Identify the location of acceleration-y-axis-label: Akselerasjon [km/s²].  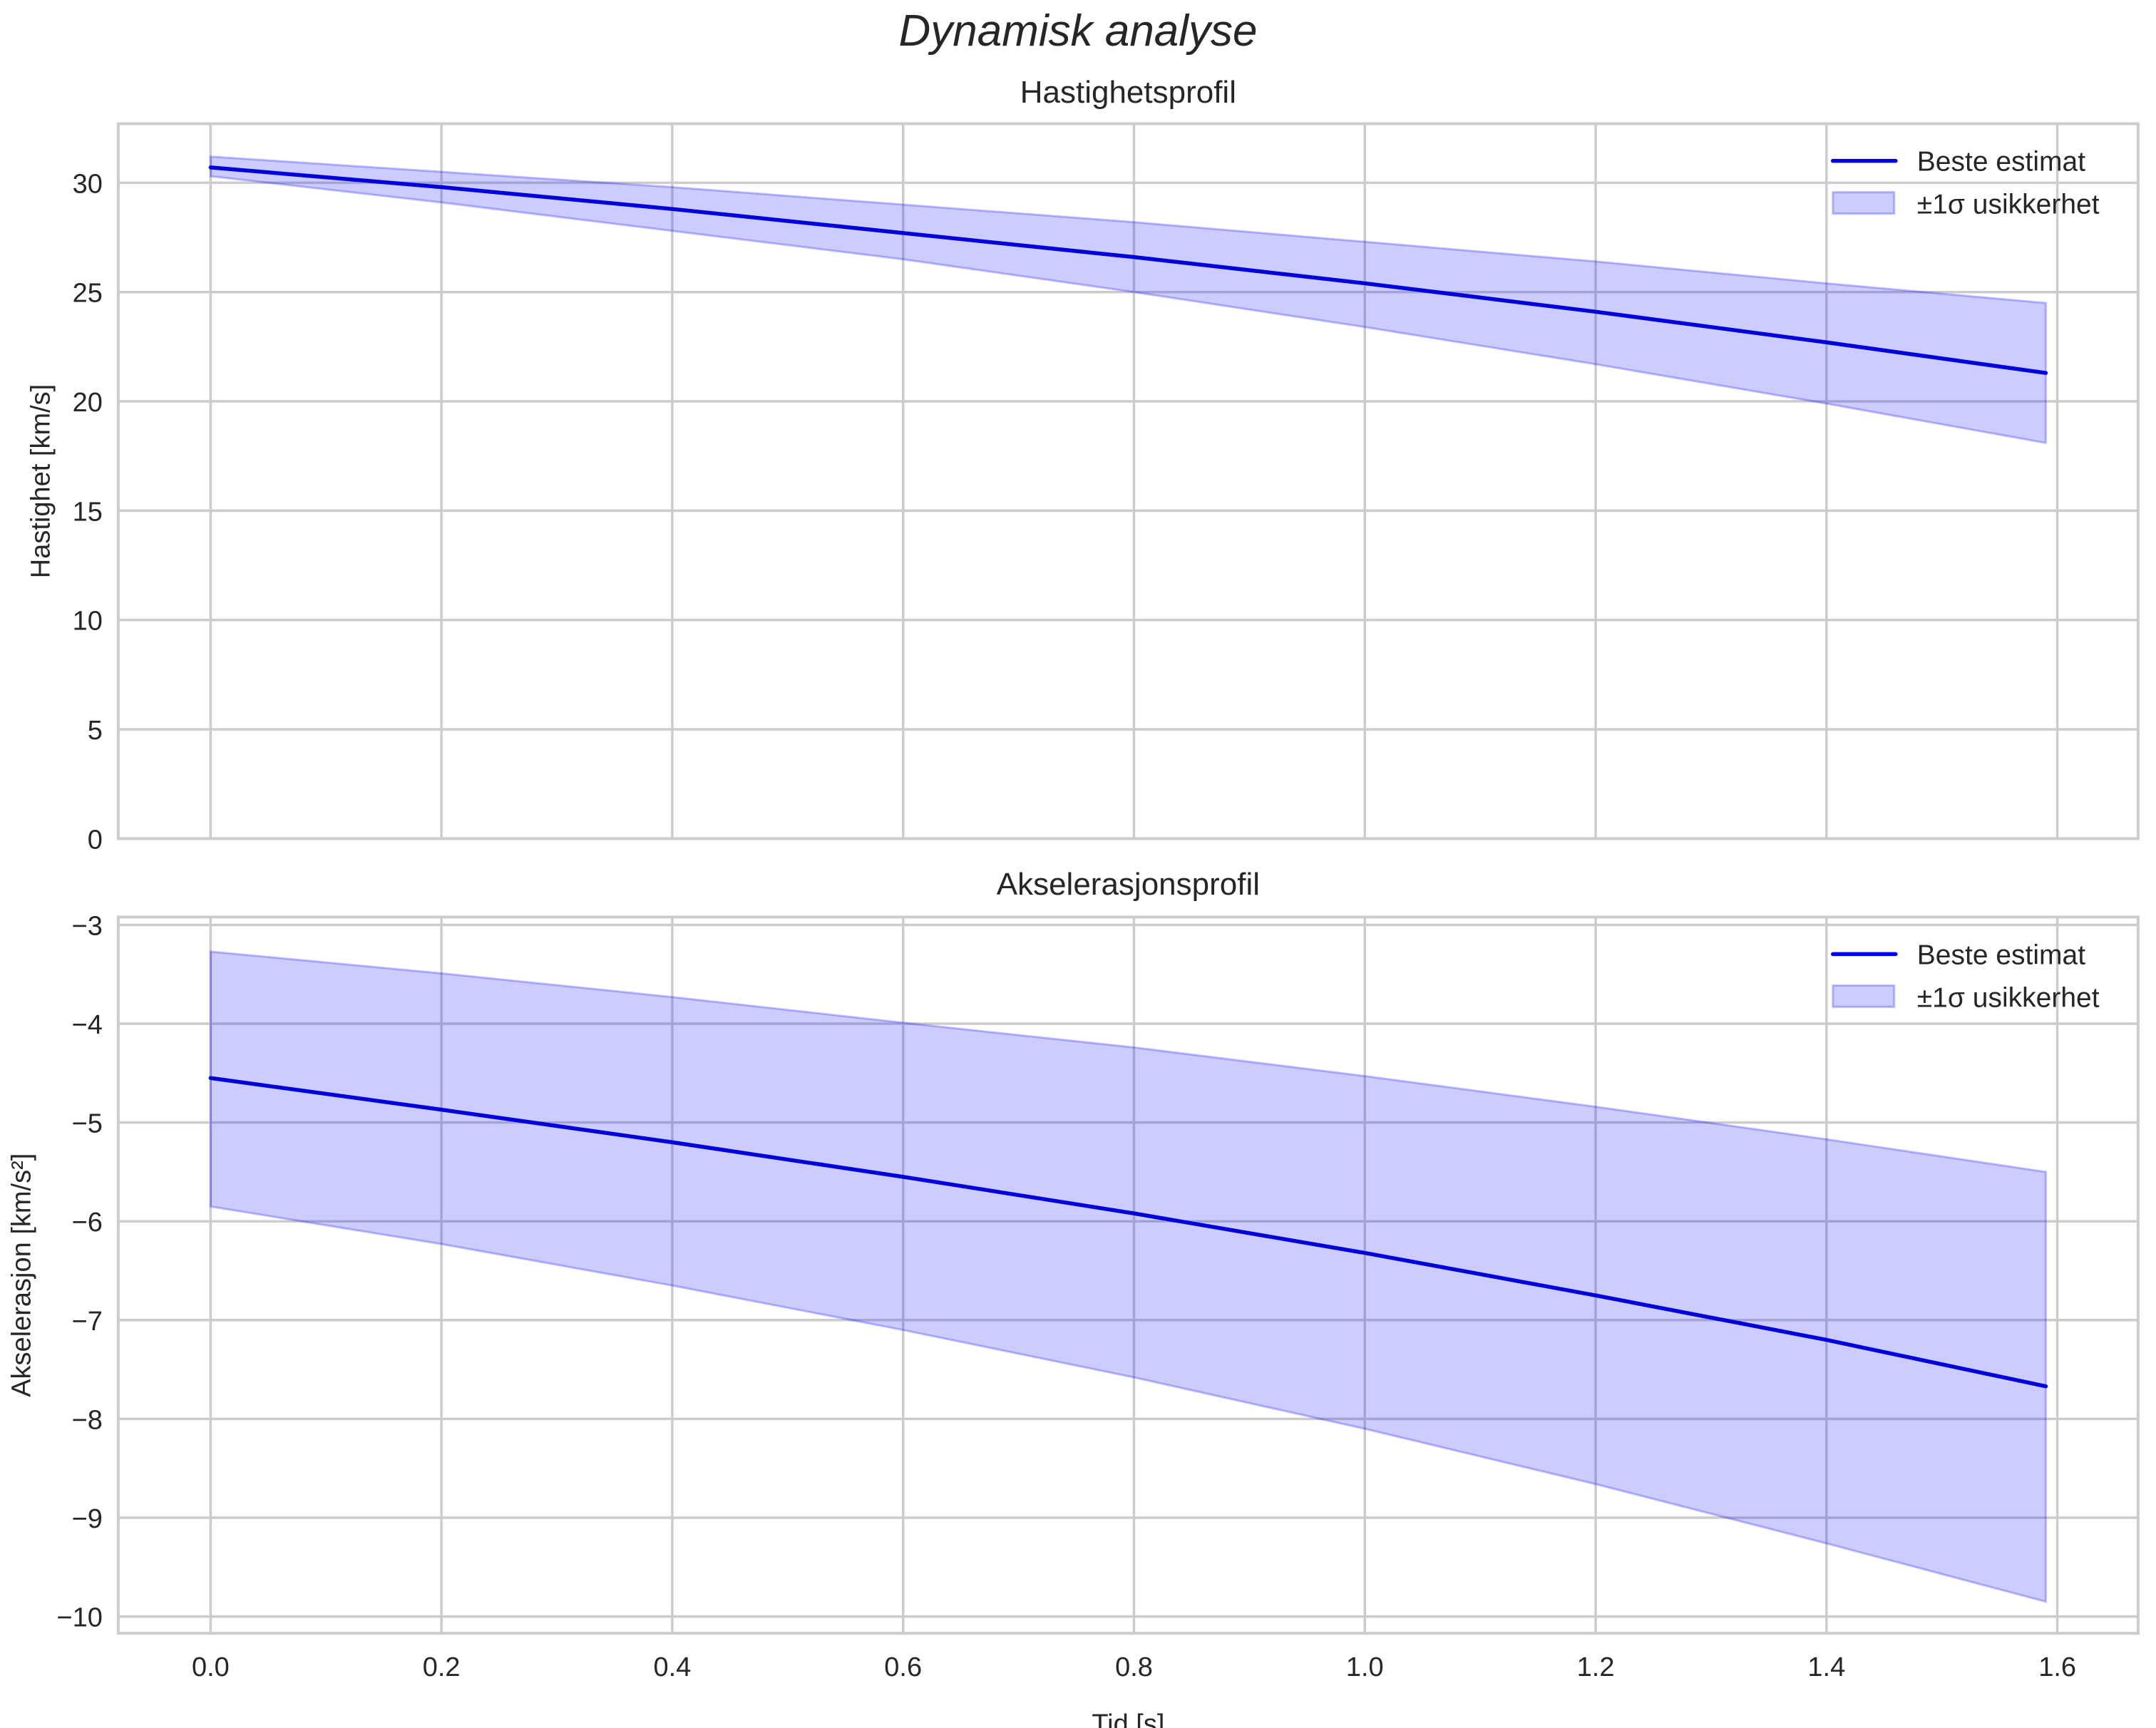
(21, 1275).